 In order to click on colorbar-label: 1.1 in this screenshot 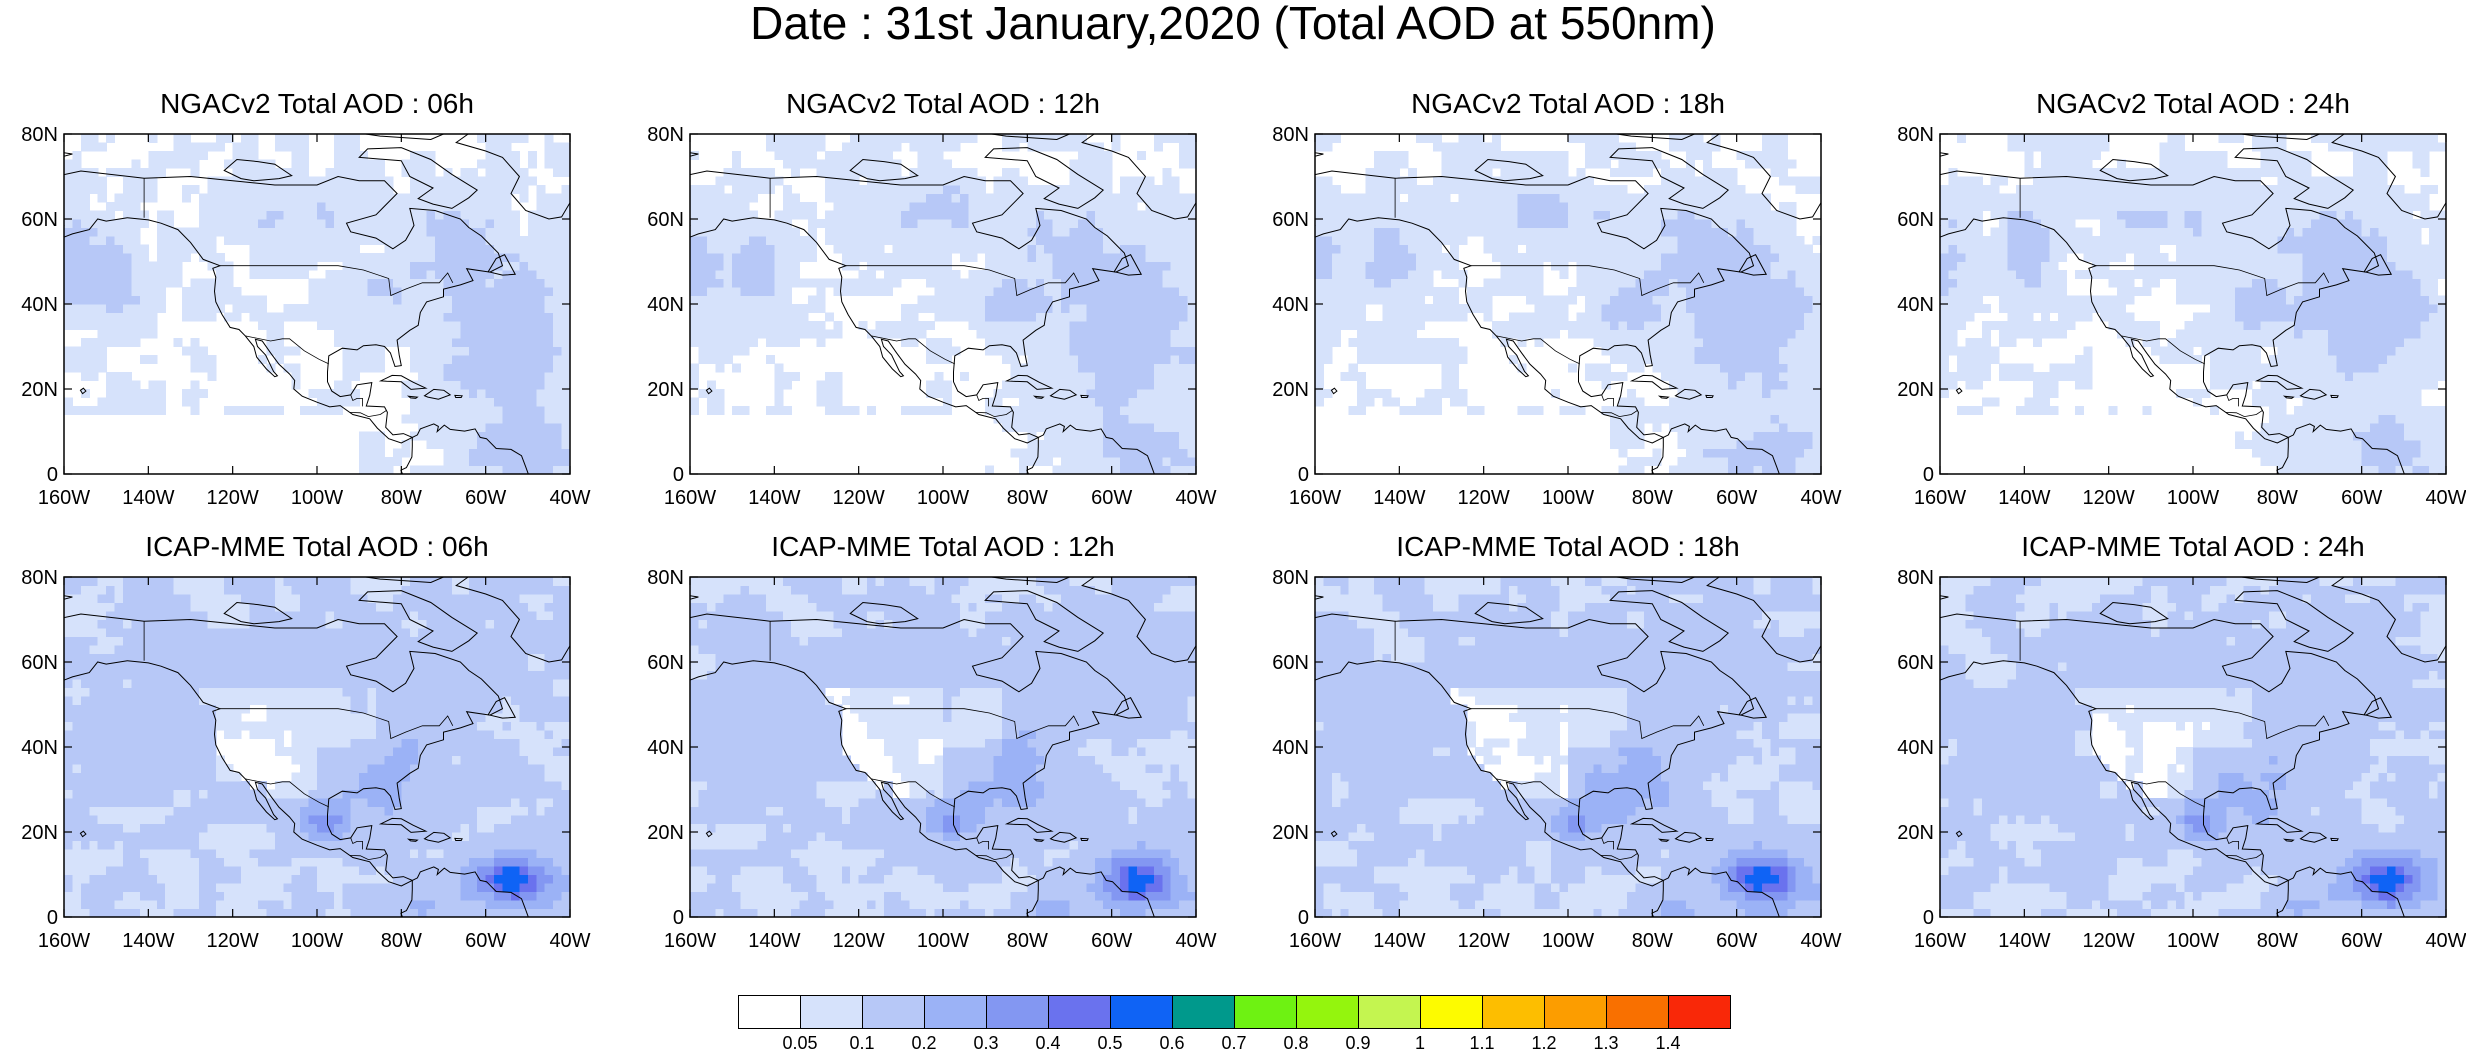, I will do `click(1482, 1043)`.